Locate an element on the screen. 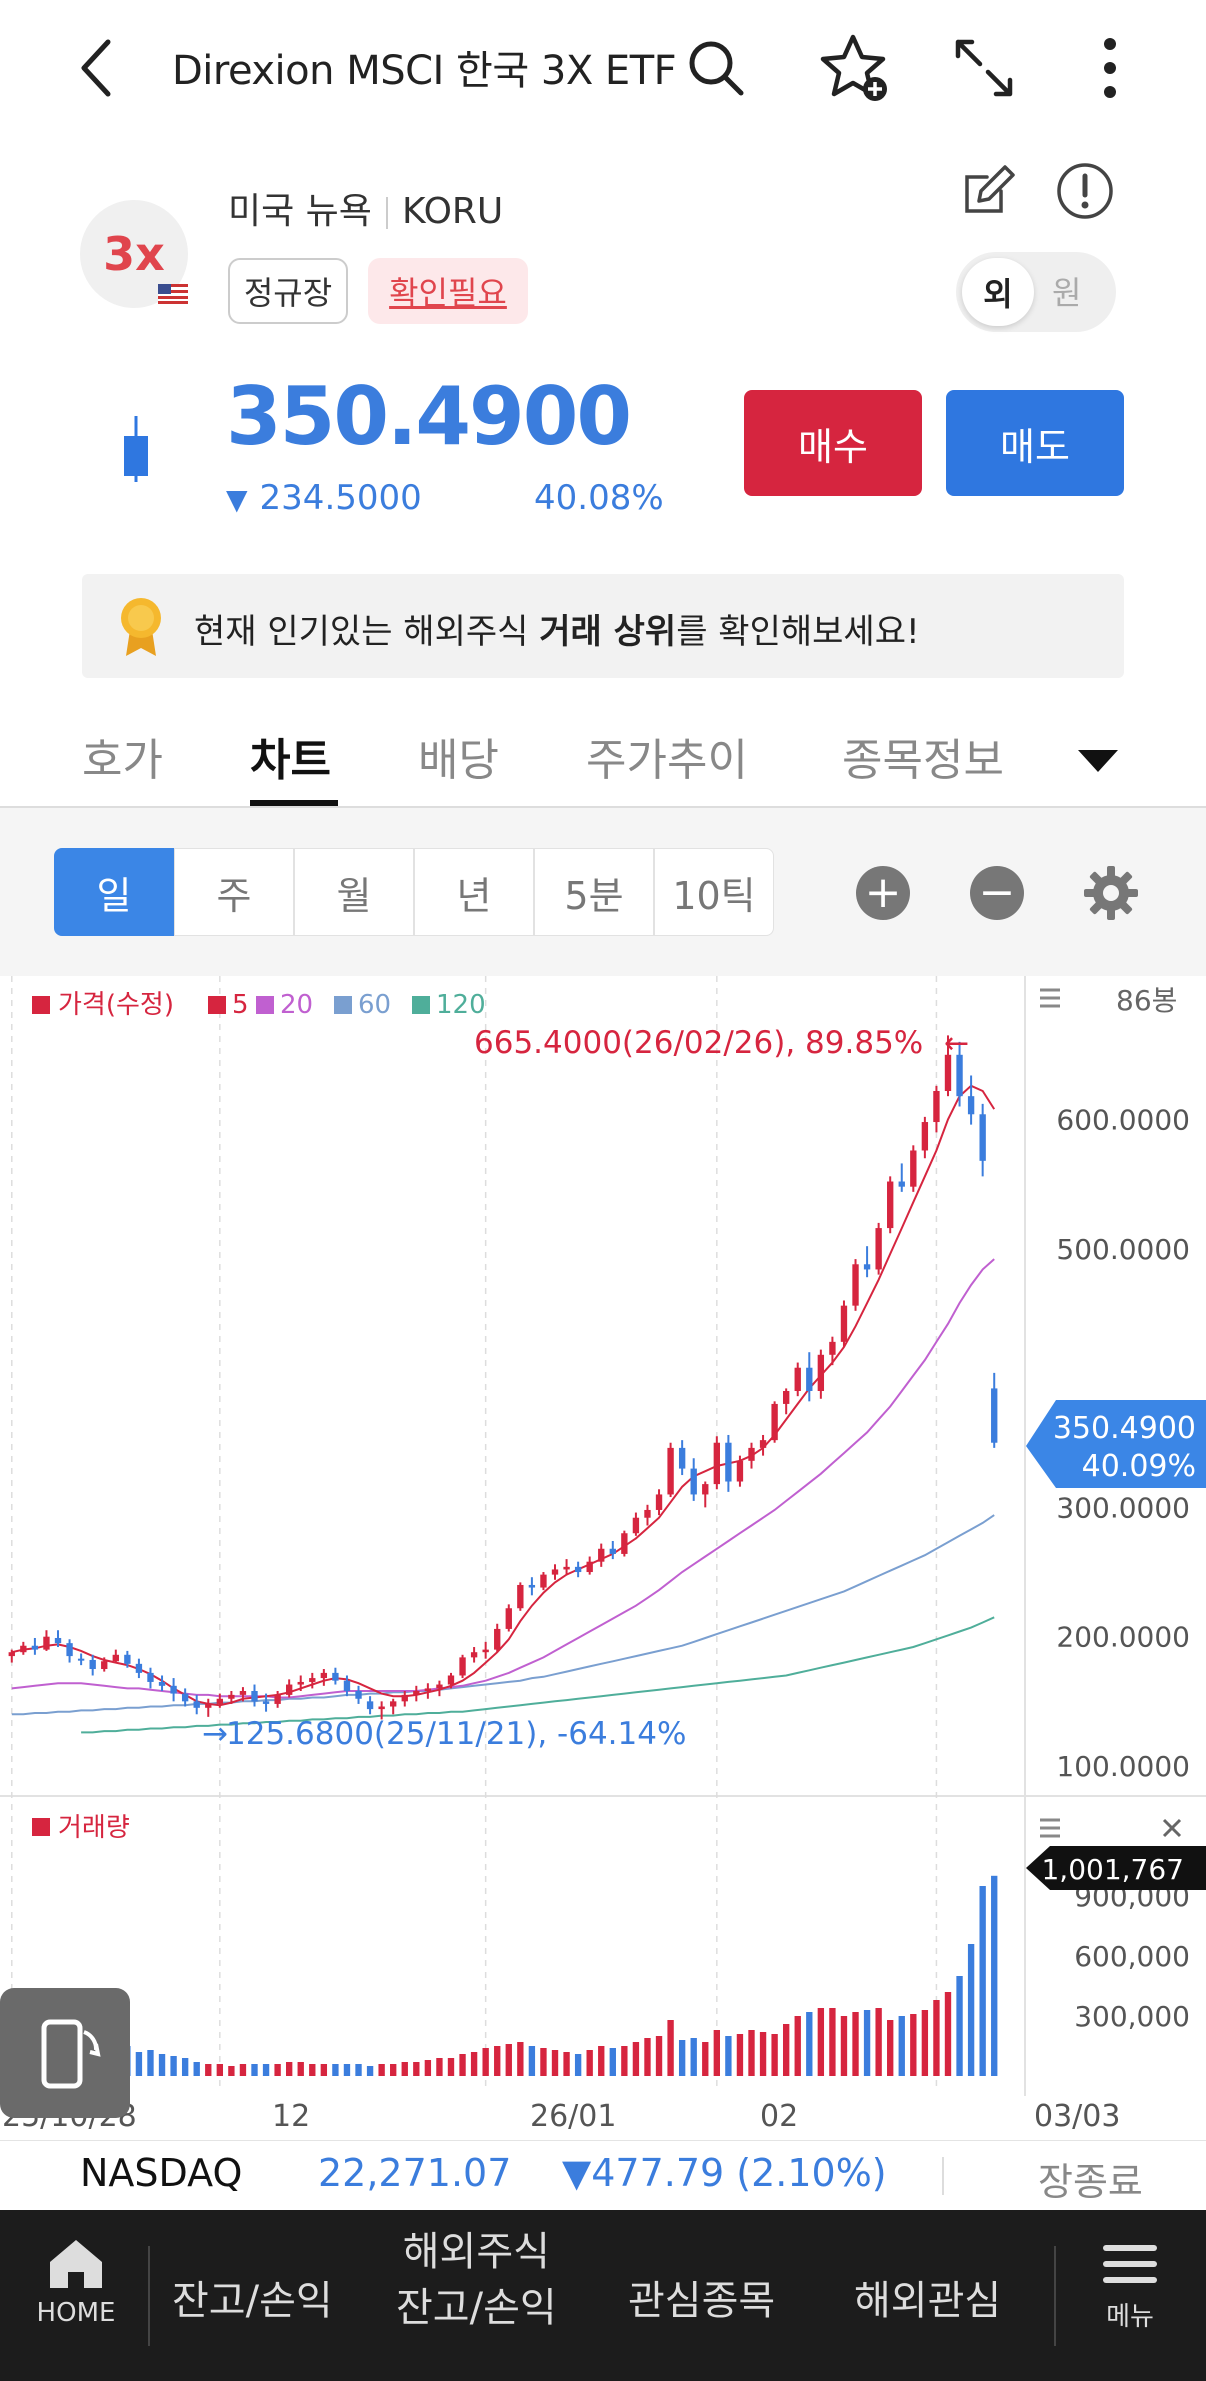  more-icon is located at coordinates (1110, 68).